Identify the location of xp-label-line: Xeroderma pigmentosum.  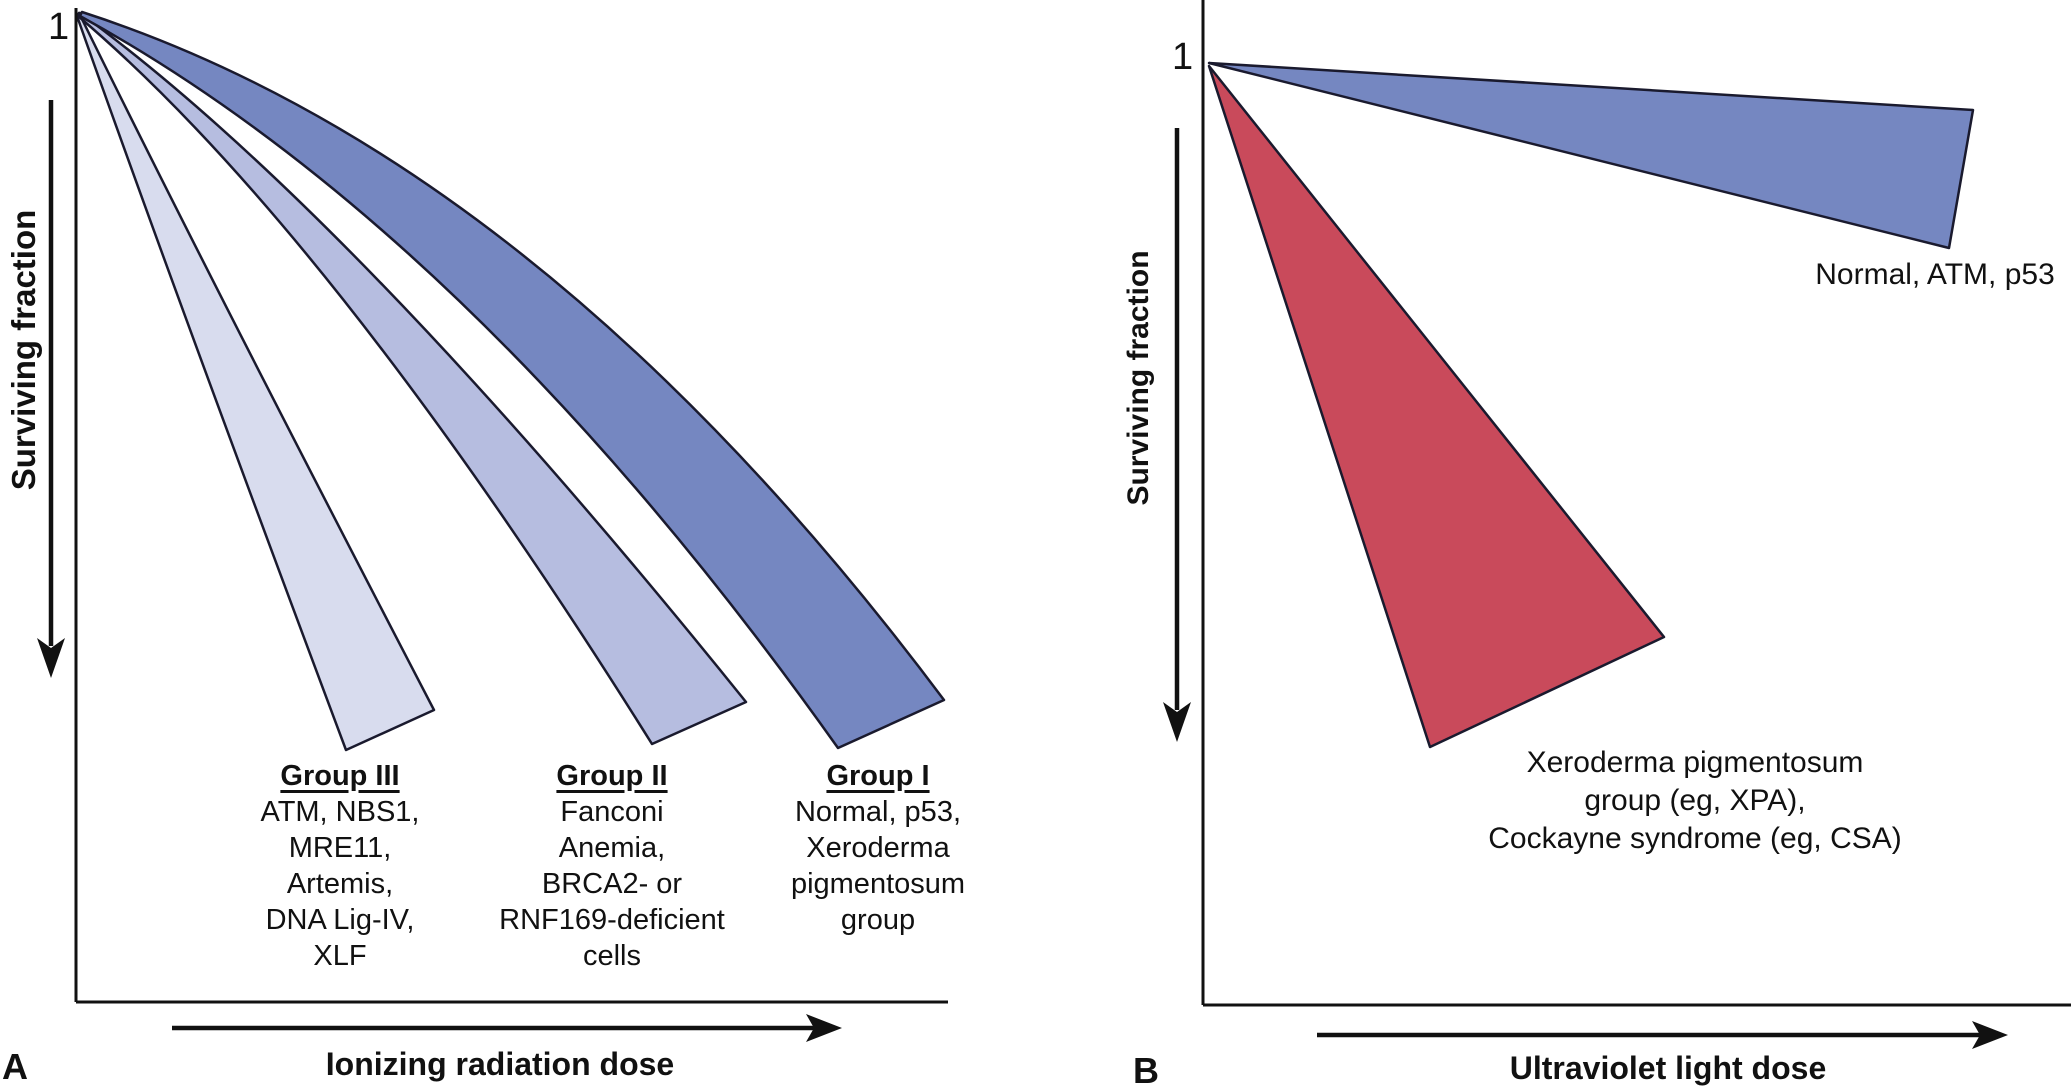
(1695, 762).